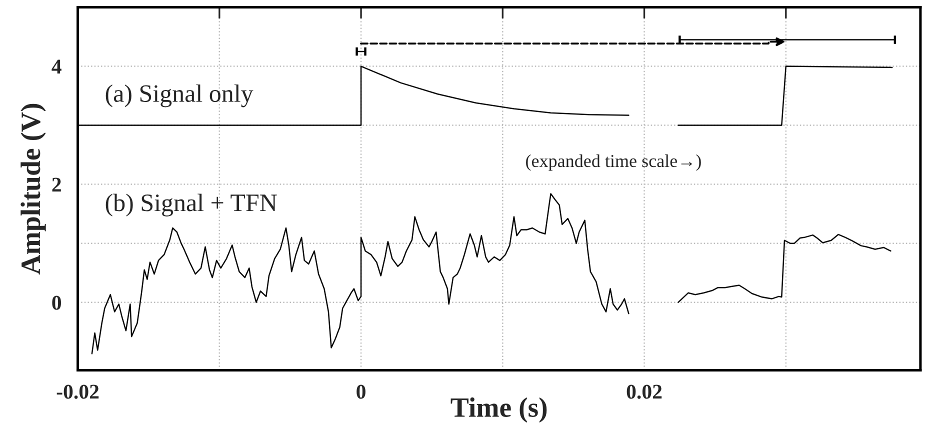 The width and height of the screenshot is (926, 427). Describe the element at coordinates (180, 96) in the screenshot. I see `series-label: (a) Signal only` at that location.